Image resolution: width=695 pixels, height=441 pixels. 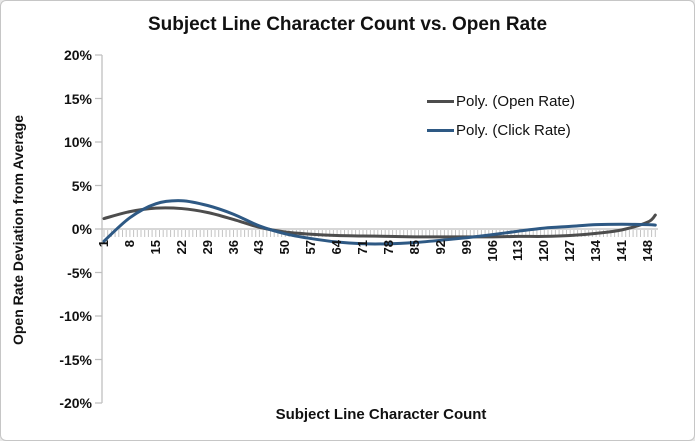 What do you see at coordinates (77, 142) in the screenshot?
I see `y-tick-label-10: 10%` at bounding box center [77, 142].